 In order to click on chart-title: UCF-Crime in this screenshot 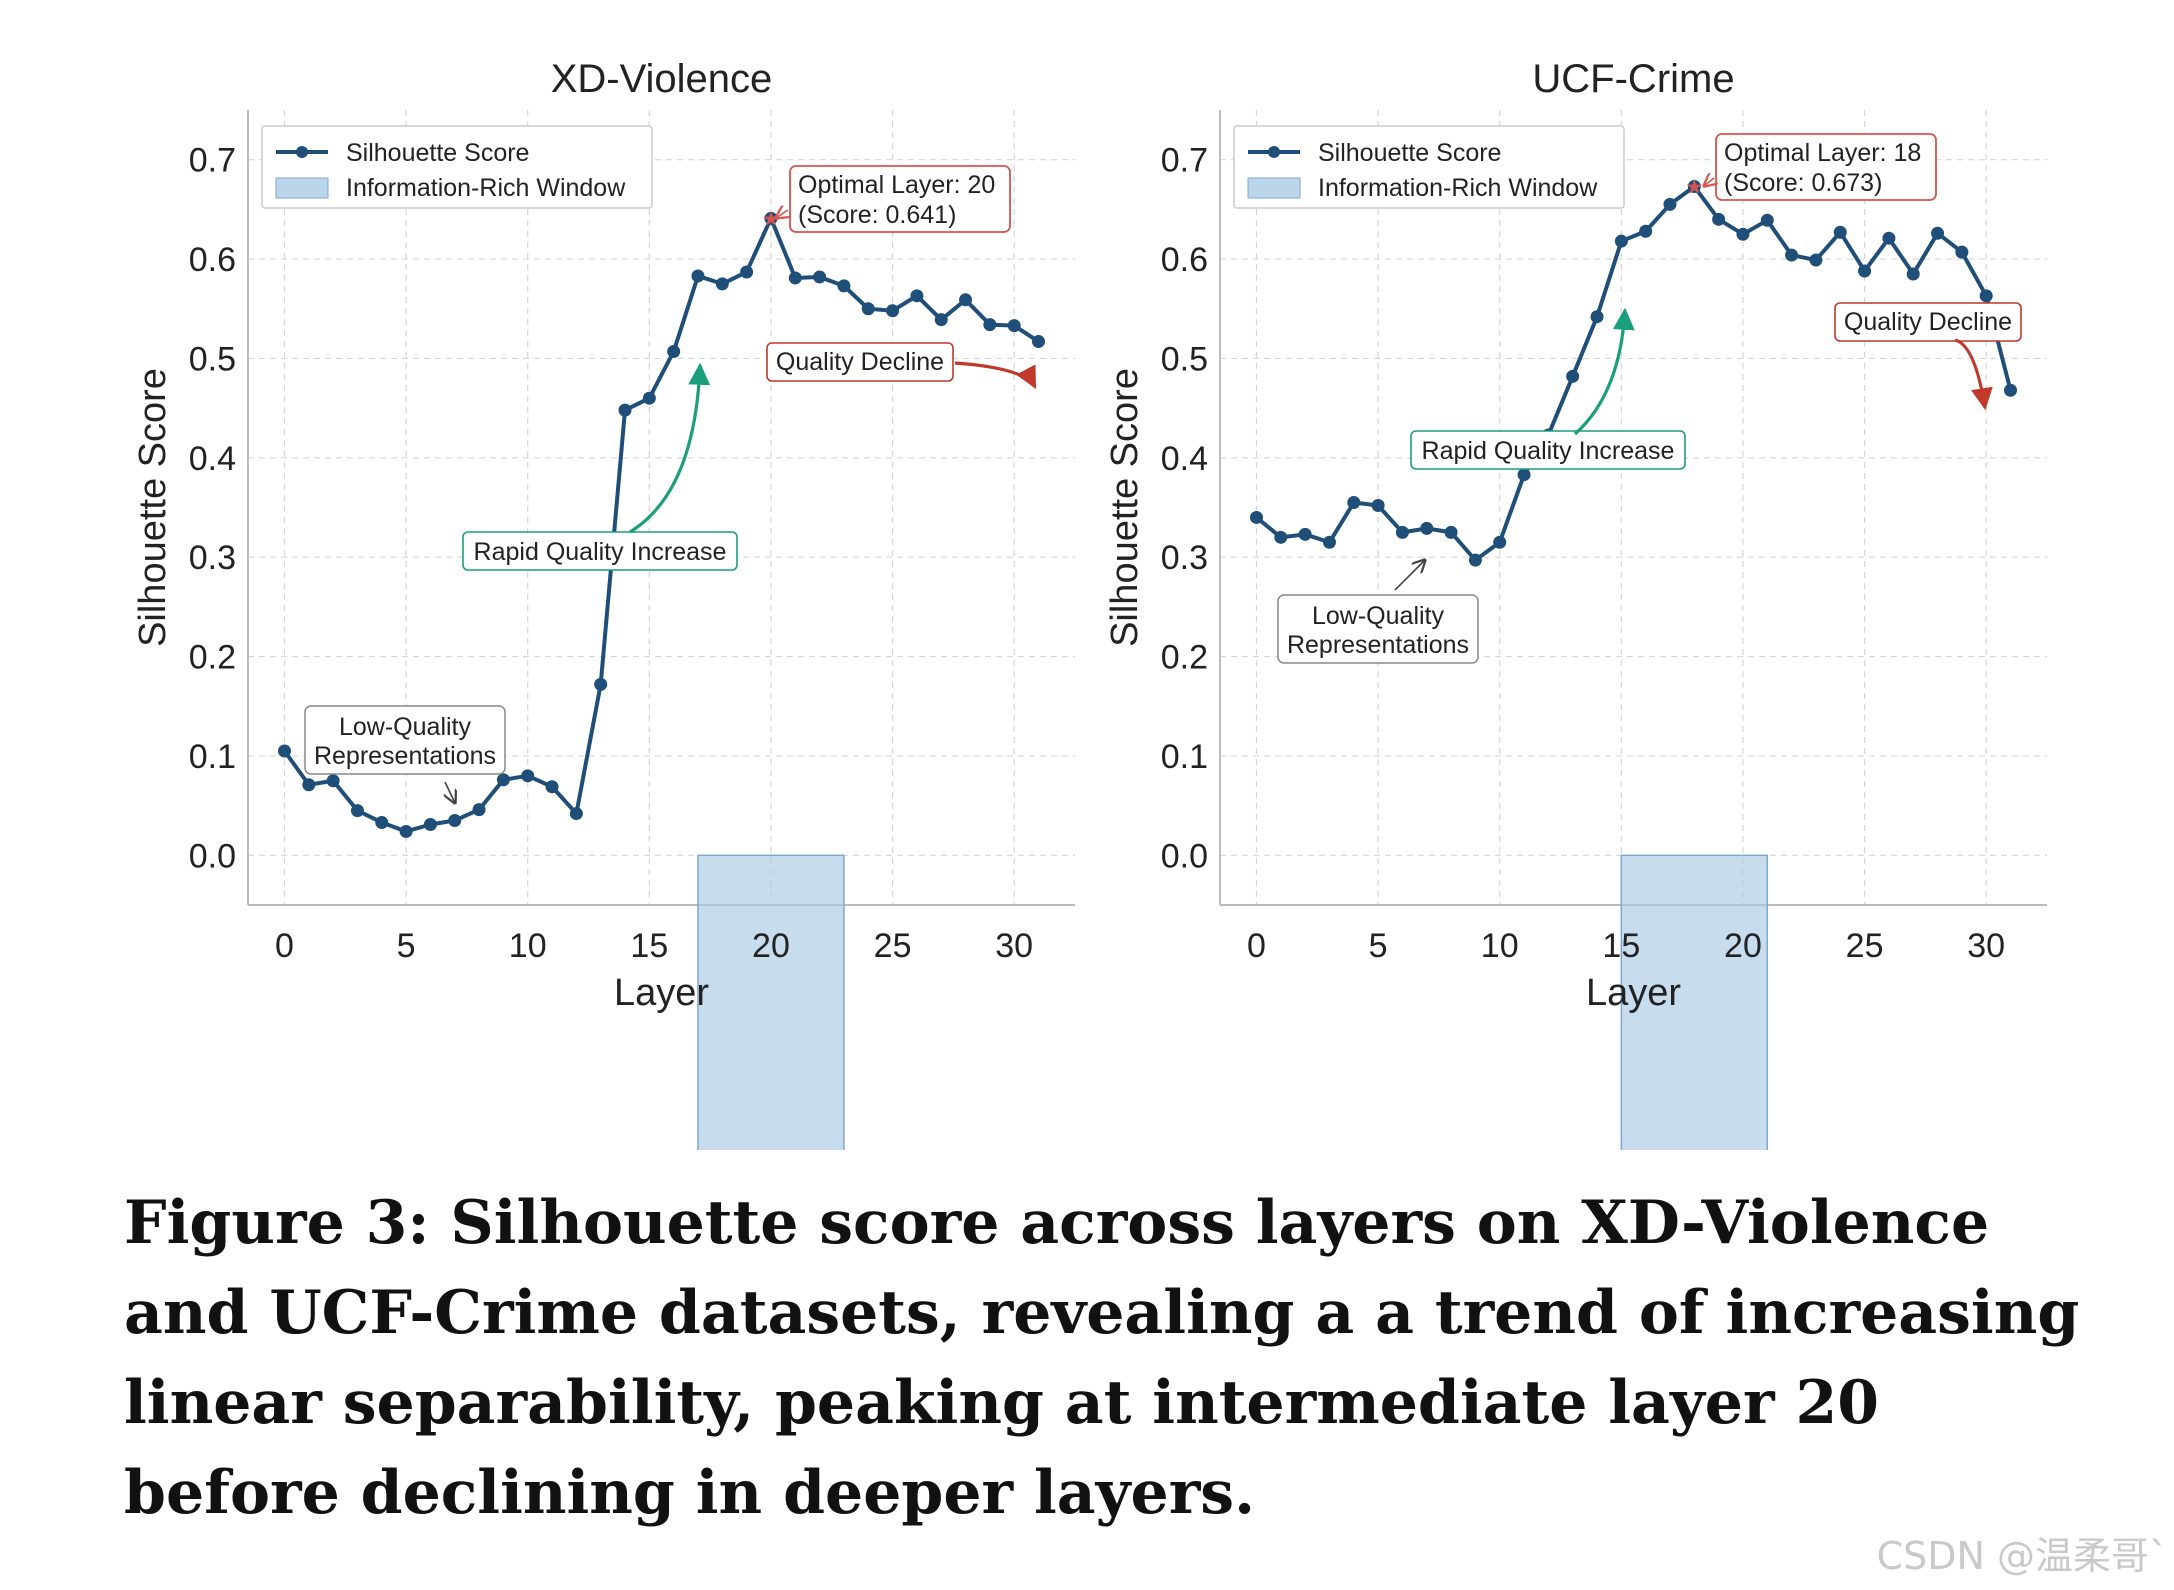, I will do `click(1633, 79)`.